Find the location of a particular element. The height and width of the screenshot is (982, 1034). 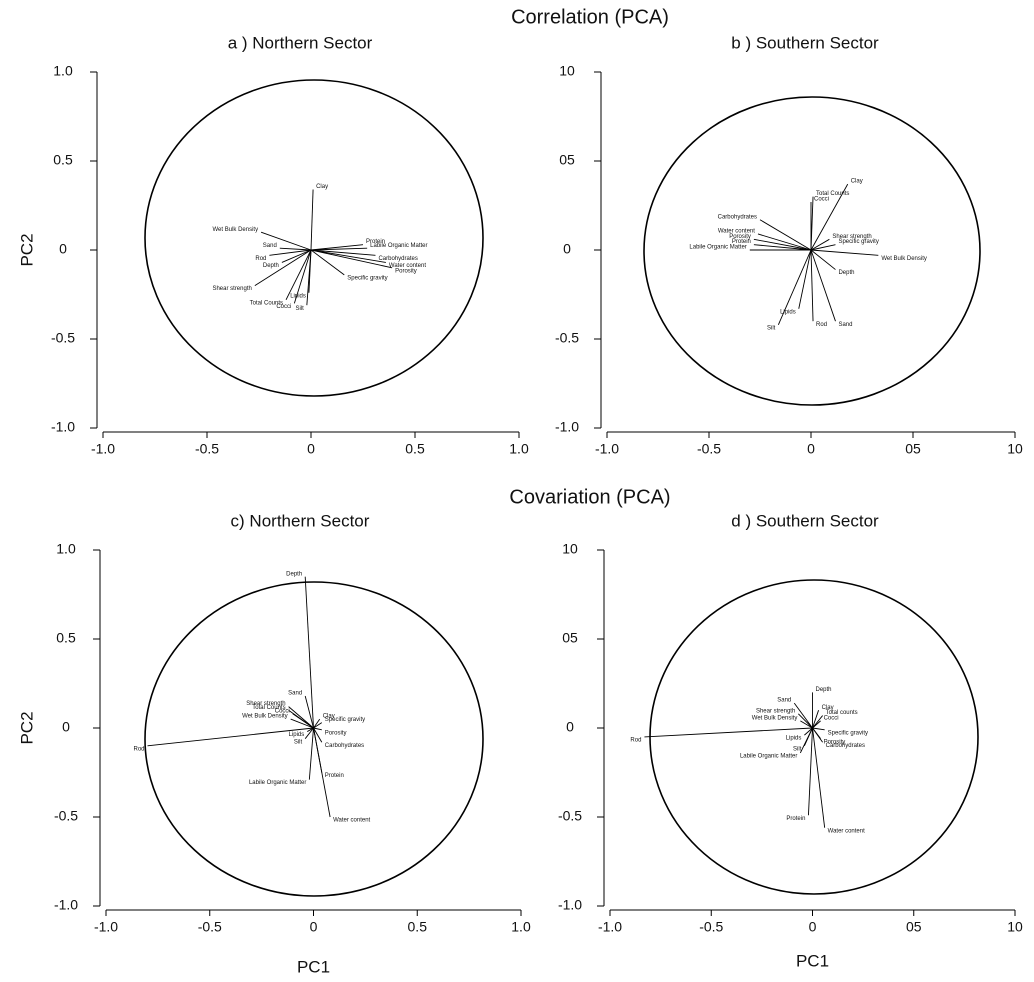

variable-label: Specific gravity is located at coordinates (848, 733).